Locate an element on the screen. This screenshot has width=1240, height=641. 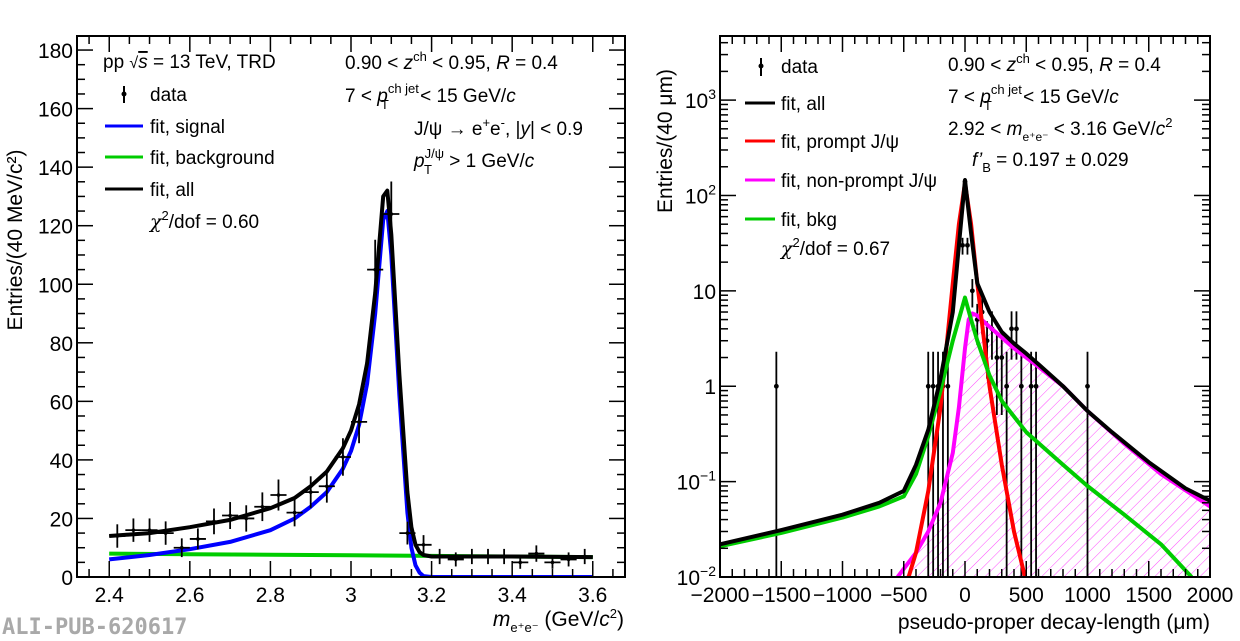
legend-entry-fit-signal: fit, signal is located at coordinates (165, 127).